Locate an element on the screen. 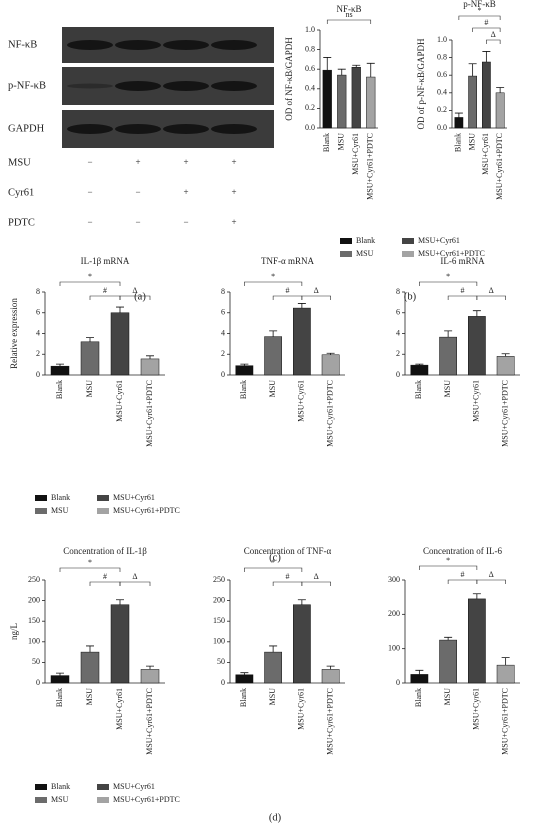 The height and width of the screenshot is (828, 551). panel-label: (b) is located at coordinates (410, 296).